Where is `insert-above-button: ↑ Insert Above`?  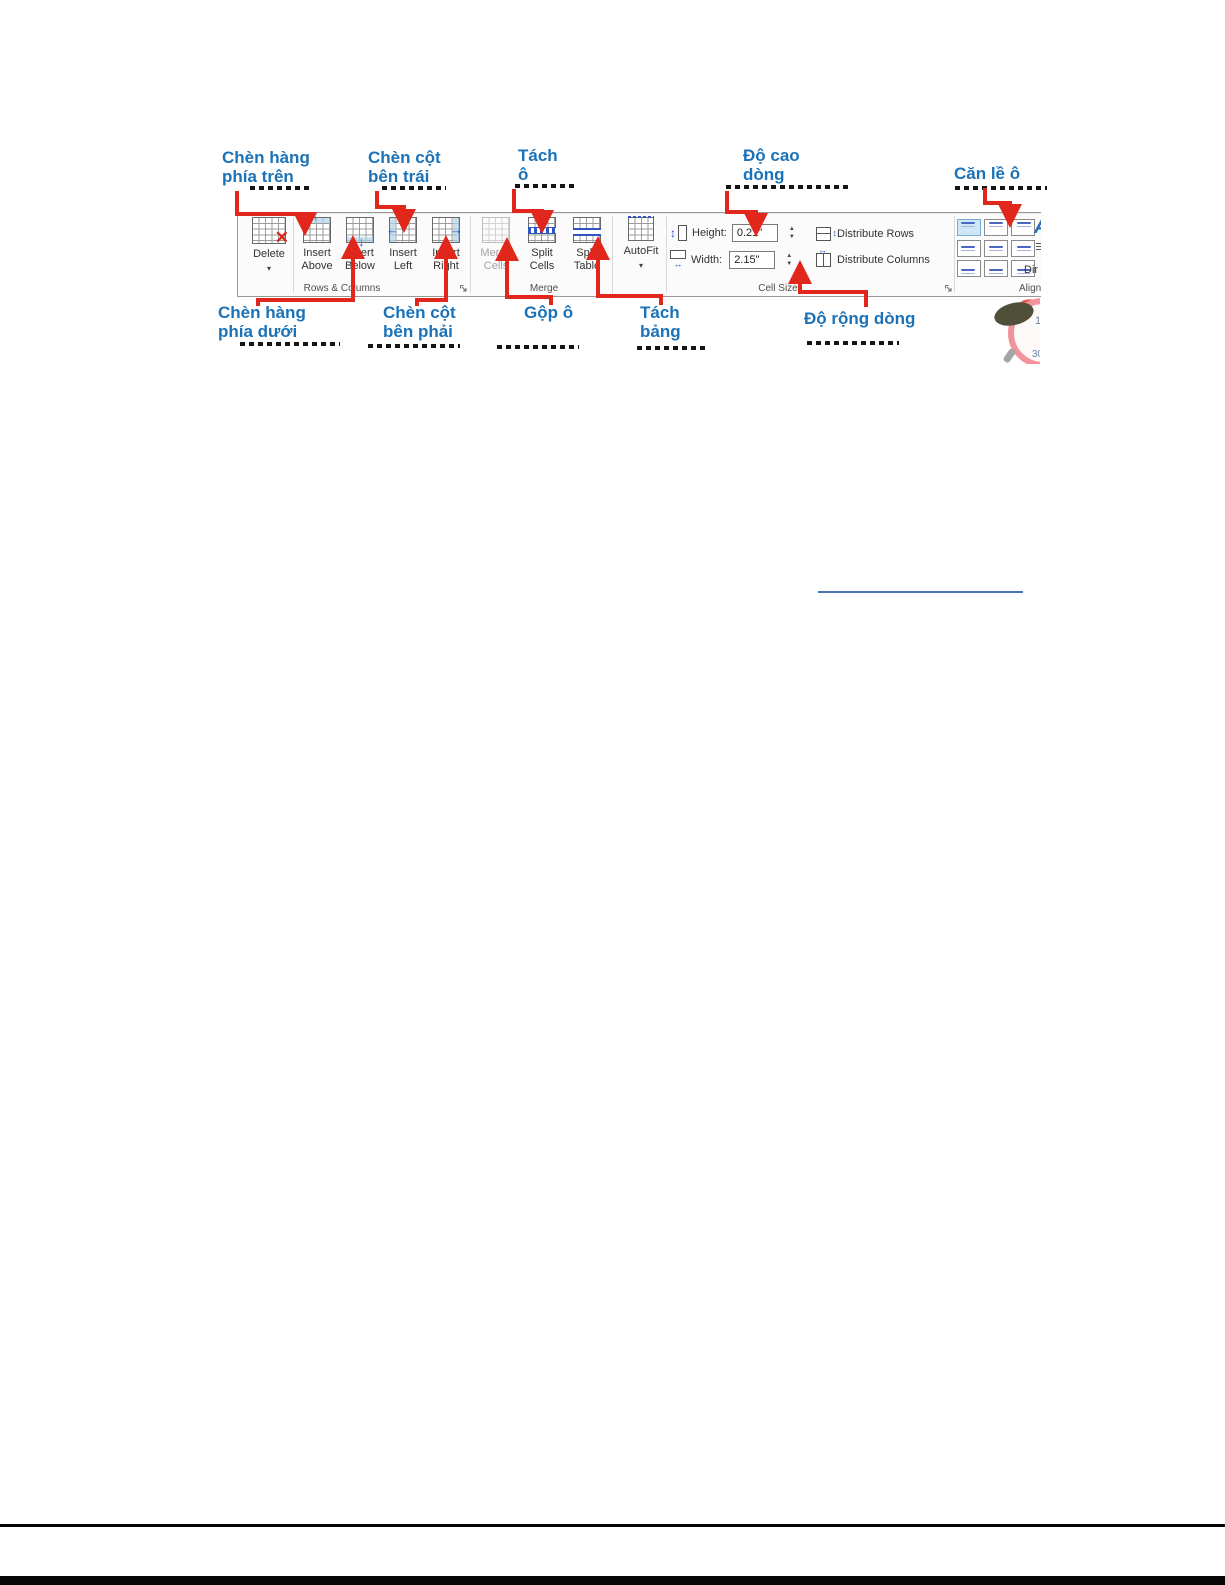 insert-above-button: ↑ Insert Above is located at coordinates (317, 242).